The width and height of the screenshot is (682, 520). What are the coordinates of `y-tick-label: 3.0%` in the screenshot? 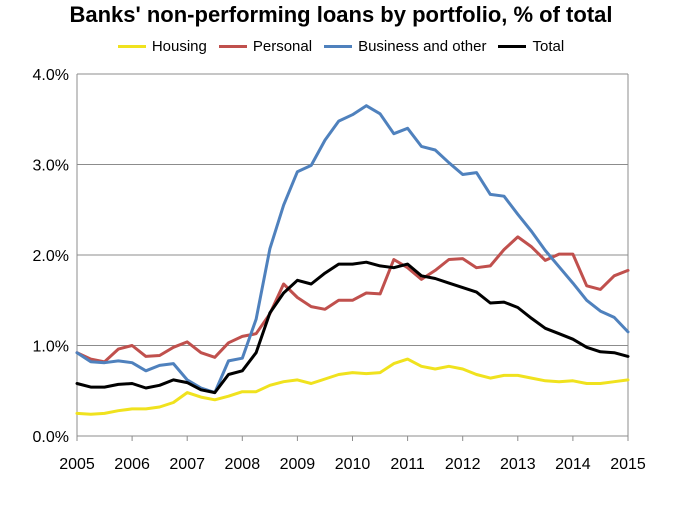 It's located at (51, 166).